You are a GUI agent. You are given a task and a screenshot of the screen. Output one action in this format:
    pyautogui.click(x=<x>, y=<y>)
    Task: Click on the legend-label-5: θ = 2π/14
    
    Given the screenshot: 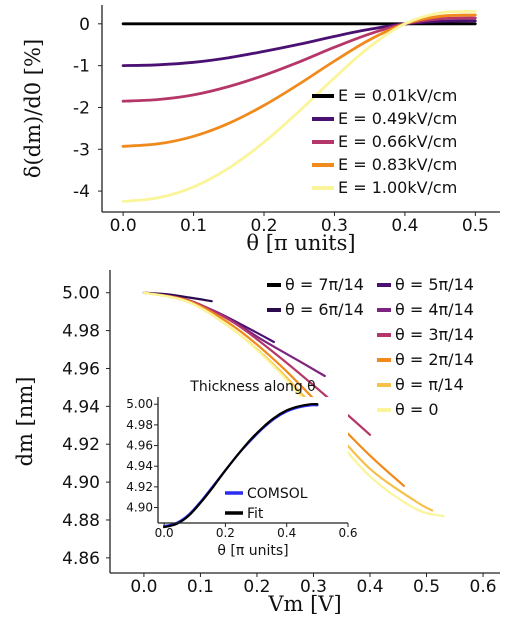 What is the action you would take?
    pyautogui.click(x=434, y=359)
    